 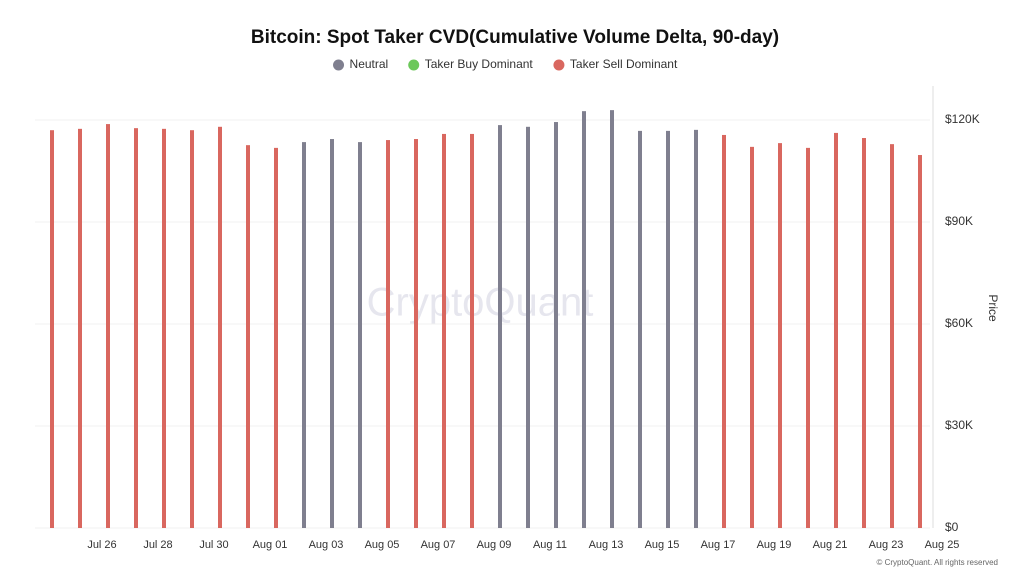 What do you see at coordinates (479, 64) in the screenshot?
I see `legend-label: Taker Buy Dominant` at bounding box center [479, 64].